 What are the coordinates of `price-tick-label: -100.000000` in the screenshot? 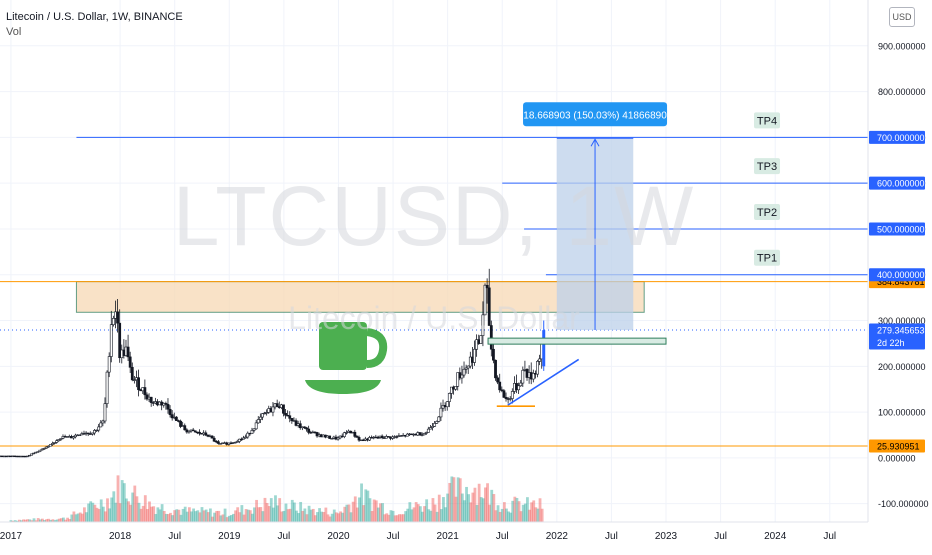 It's located at (903, 504).